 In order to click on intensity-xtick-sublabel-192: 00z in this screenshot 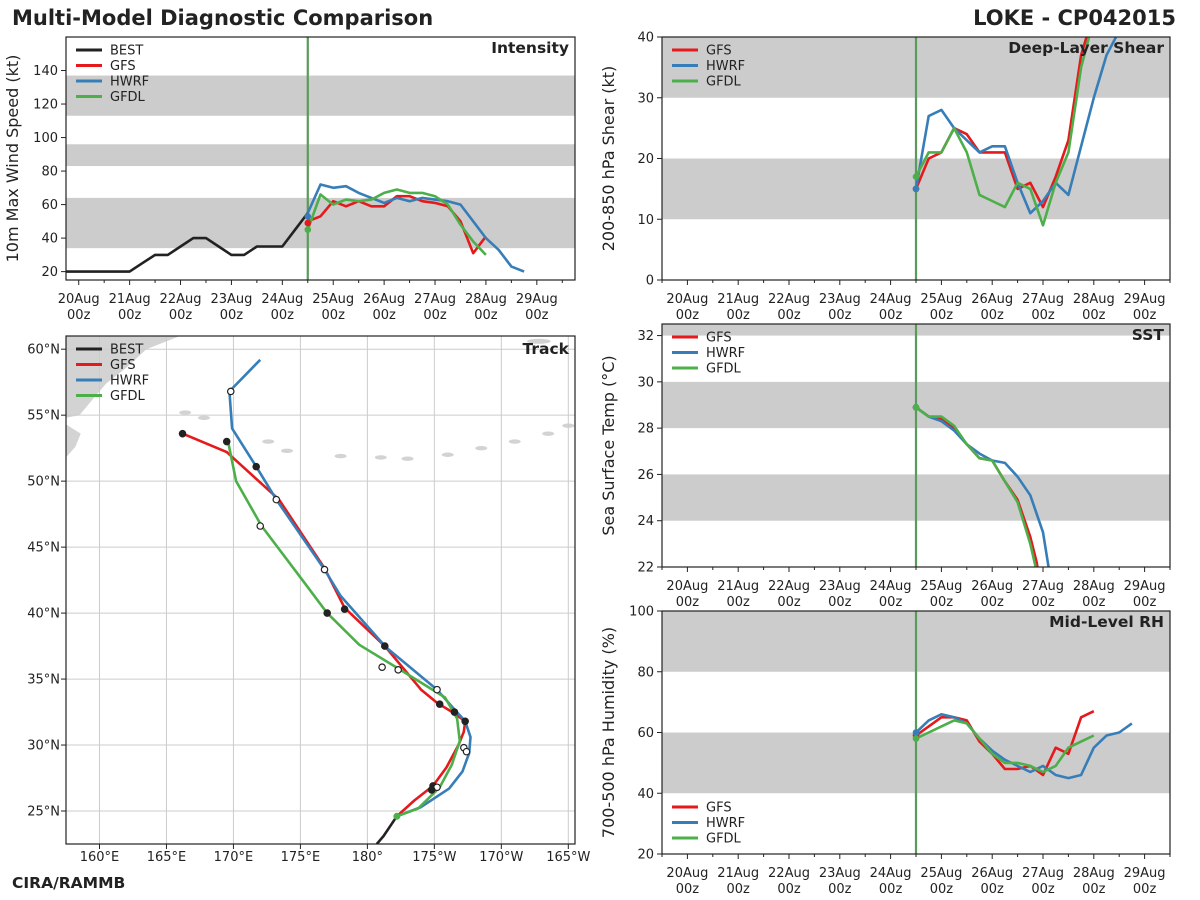, I will do `click(486, 315)`.